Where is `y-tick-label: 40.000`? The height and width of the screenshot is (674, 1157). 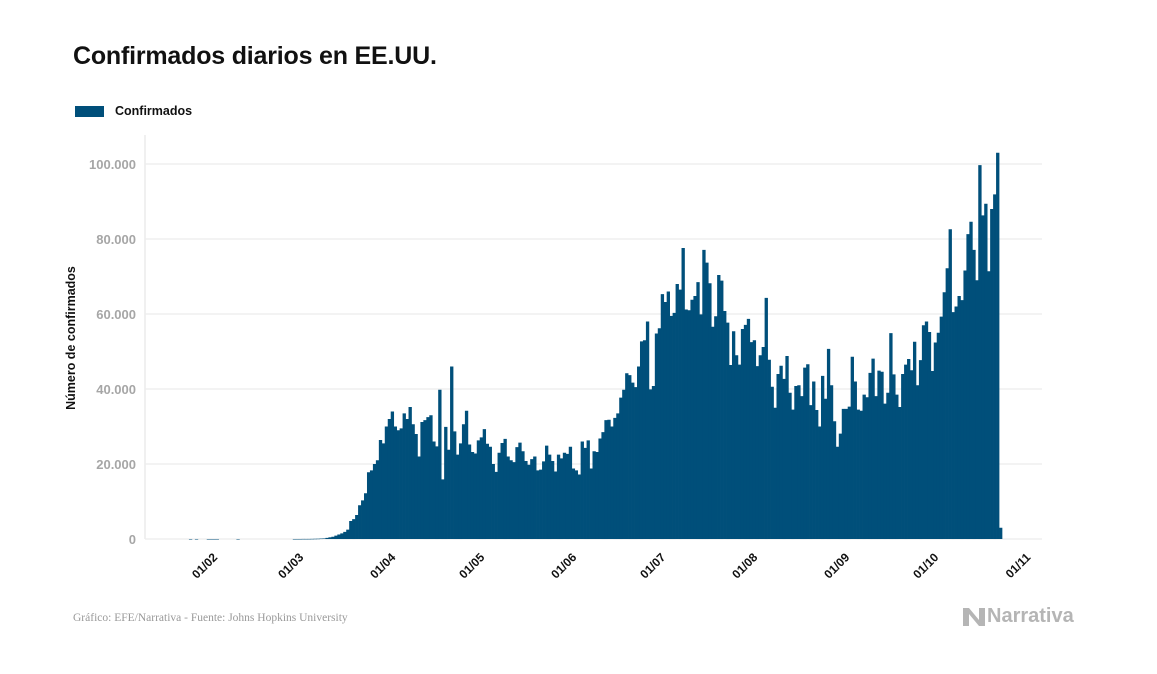
y-tick-label: 40.000 is located at coordinates (116, 389).